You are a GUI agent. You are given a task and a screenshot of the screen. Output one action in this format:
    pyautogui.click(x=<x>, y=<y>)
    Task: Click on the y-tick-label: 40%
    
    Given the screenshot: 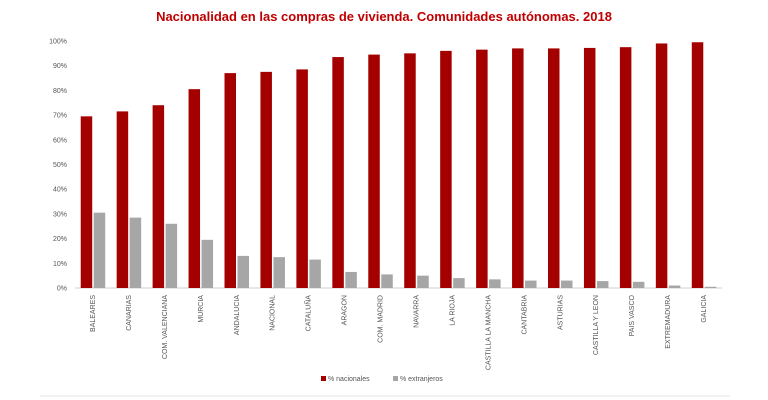 What is the action you would take?
    pyautogui.click(x=60, y=190)
    